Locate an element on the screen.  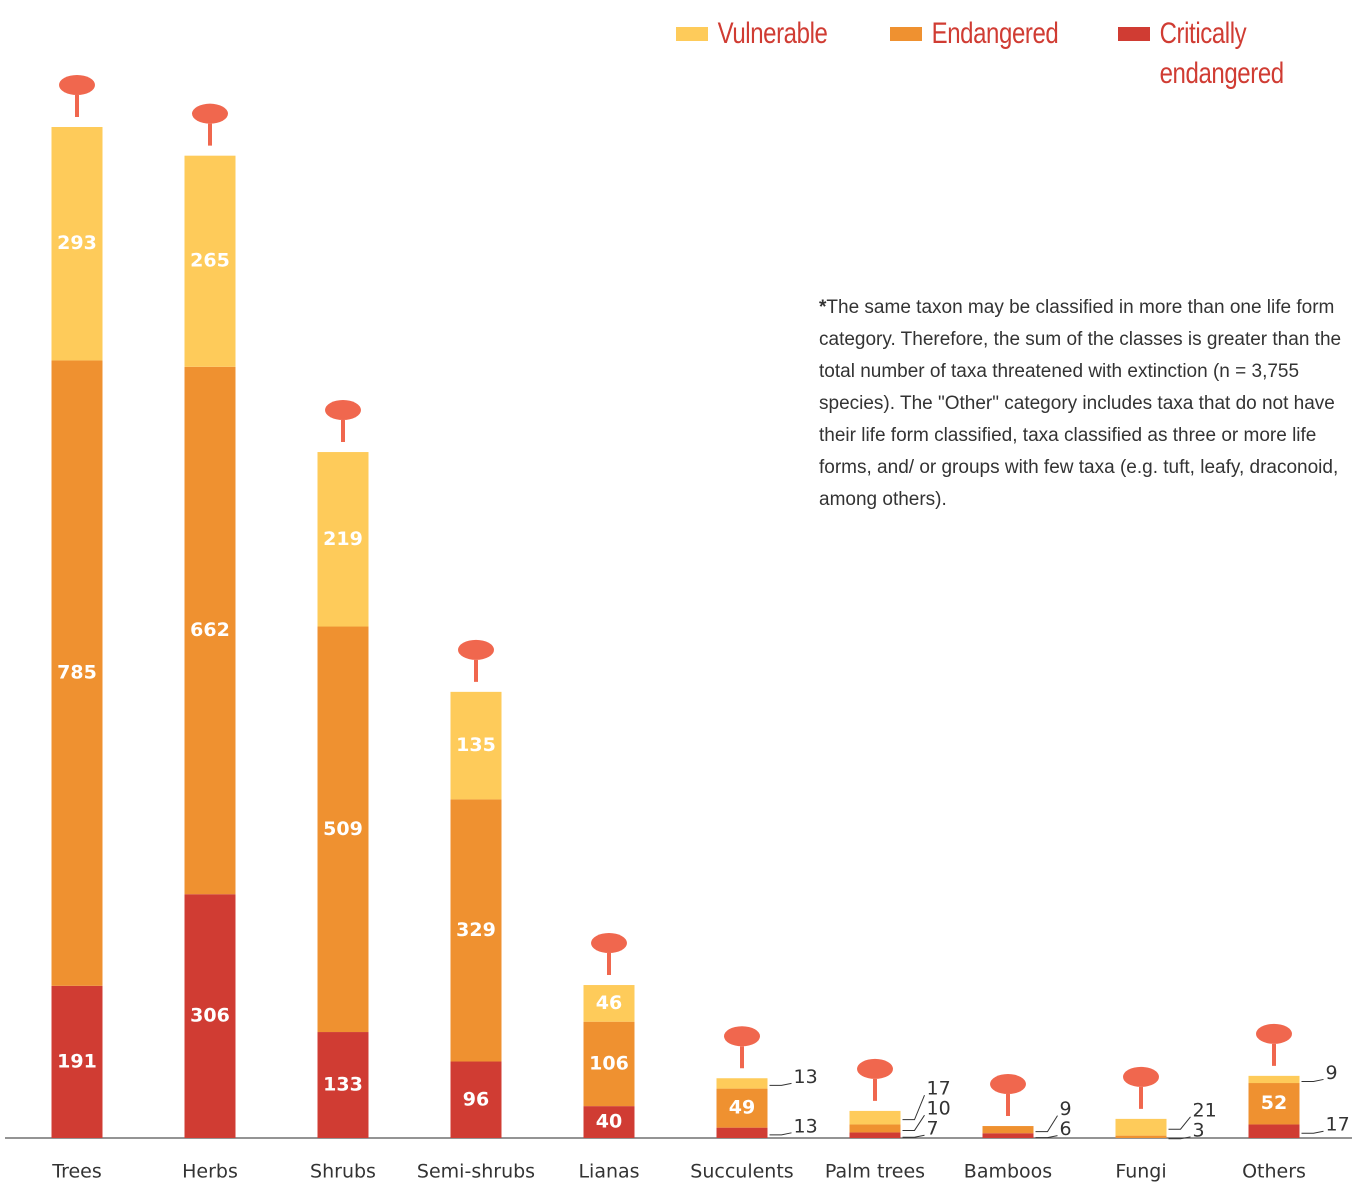
value-label: 21 is located at coordinates (1205, 1110).